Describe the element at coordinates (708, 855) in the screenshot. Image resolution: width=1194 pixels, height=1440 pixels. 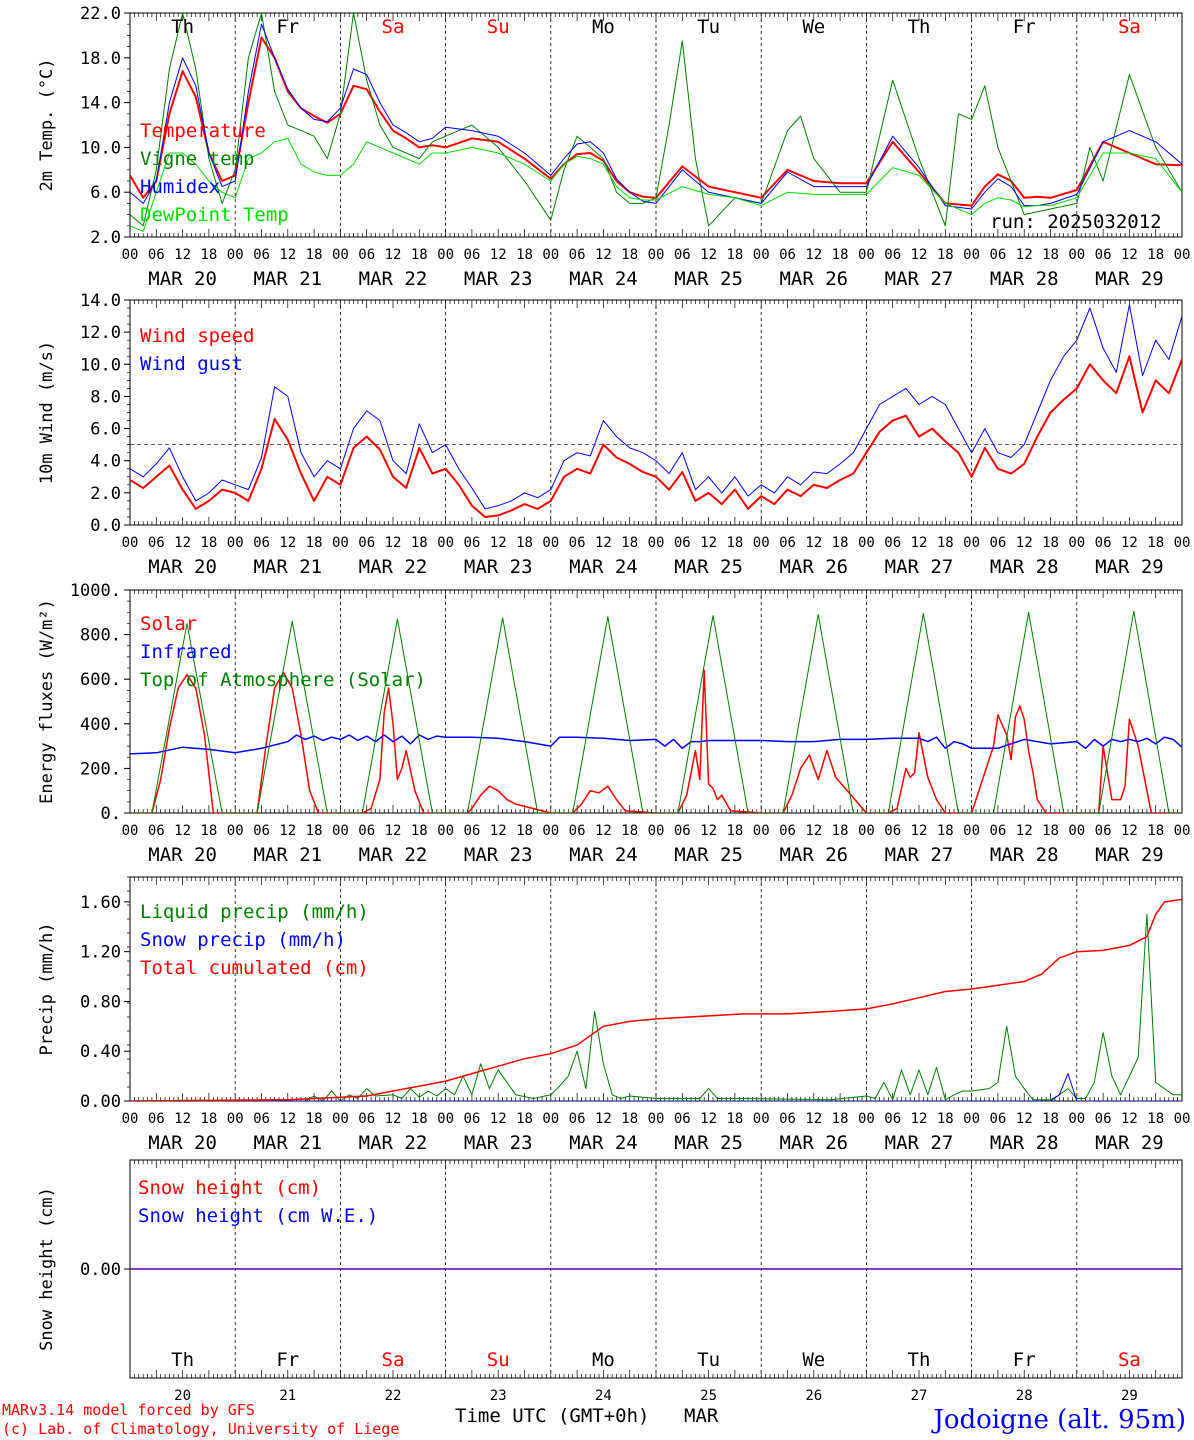
I see `date-label: MAR 25` at that location.